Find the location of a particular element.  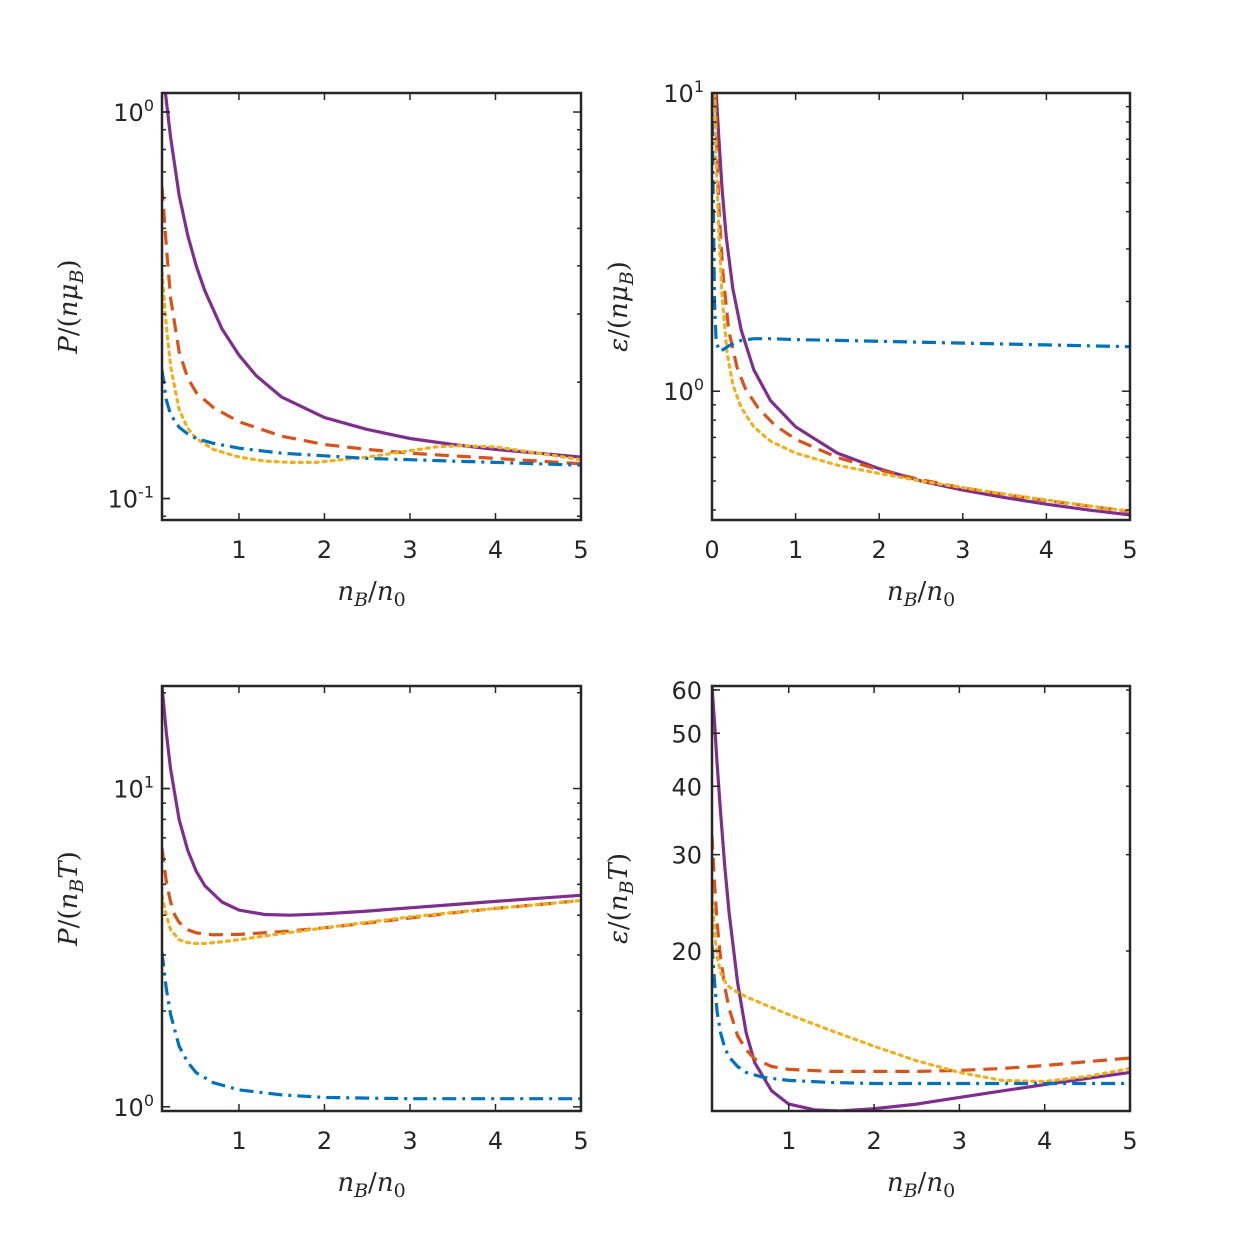

panel-top-right-xtick-label: 4 is located at coordinates (1046, 550).